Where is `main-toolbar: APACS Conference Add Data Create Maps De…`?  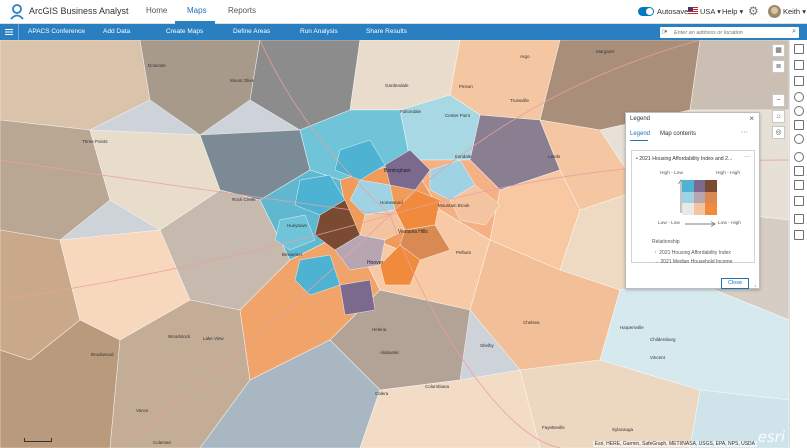 main-toolbar: APACS Conference Add Data Create Maps De… is located at coordinates (403, 32).